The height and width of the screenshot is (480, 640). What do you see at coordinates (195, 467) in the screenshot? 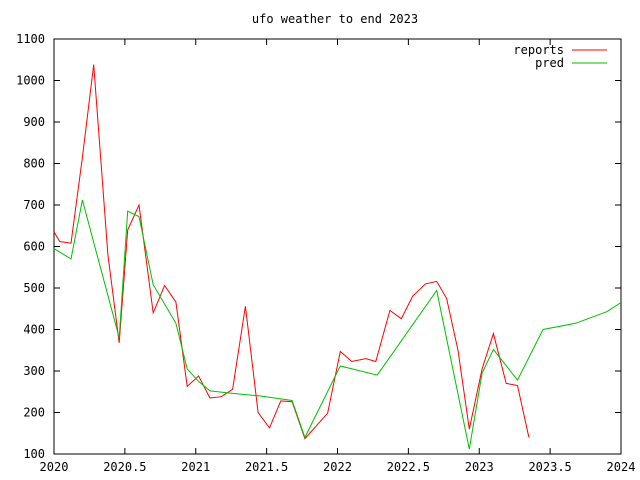
I see `x-tick-label: 2021` at bounding box center [195, 467].